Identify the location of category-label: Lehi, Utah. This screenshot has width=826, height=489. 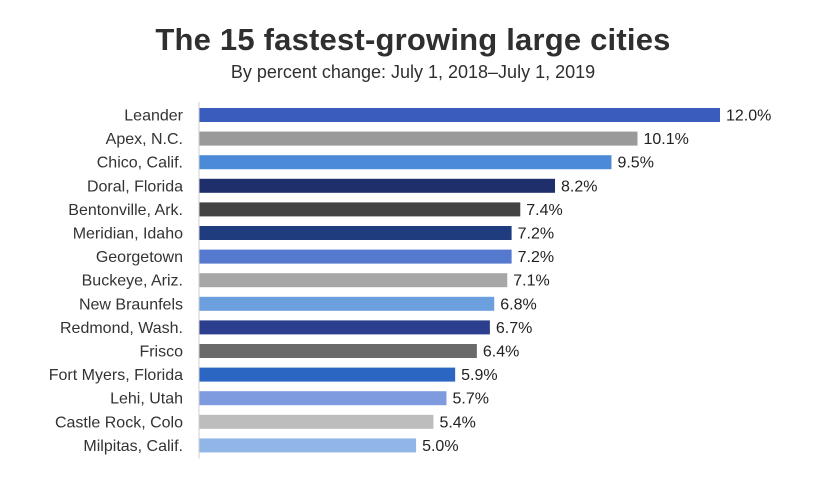
(146, 399).